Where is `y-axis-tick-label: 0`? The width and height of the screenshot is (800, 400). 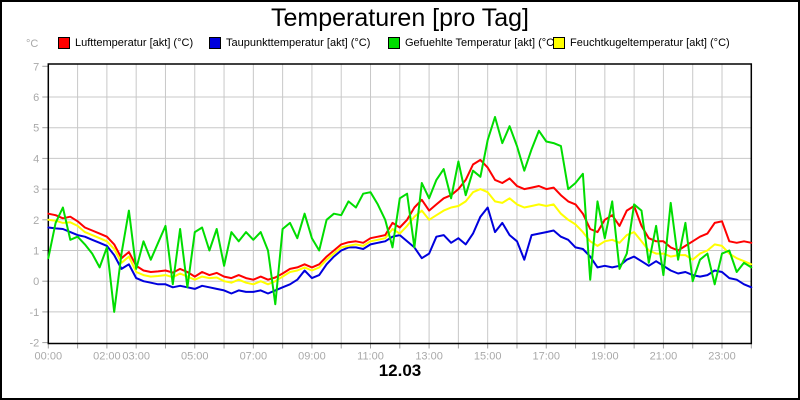 y-axis-tick-label: 0 is located at coordinates (36, 282).